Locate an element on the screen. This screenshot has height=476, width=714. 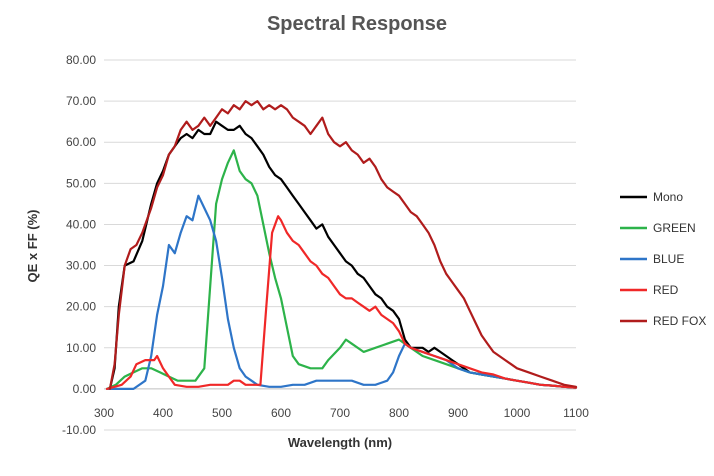
x-tick-label: 800 is located at coordinates (399, 413).